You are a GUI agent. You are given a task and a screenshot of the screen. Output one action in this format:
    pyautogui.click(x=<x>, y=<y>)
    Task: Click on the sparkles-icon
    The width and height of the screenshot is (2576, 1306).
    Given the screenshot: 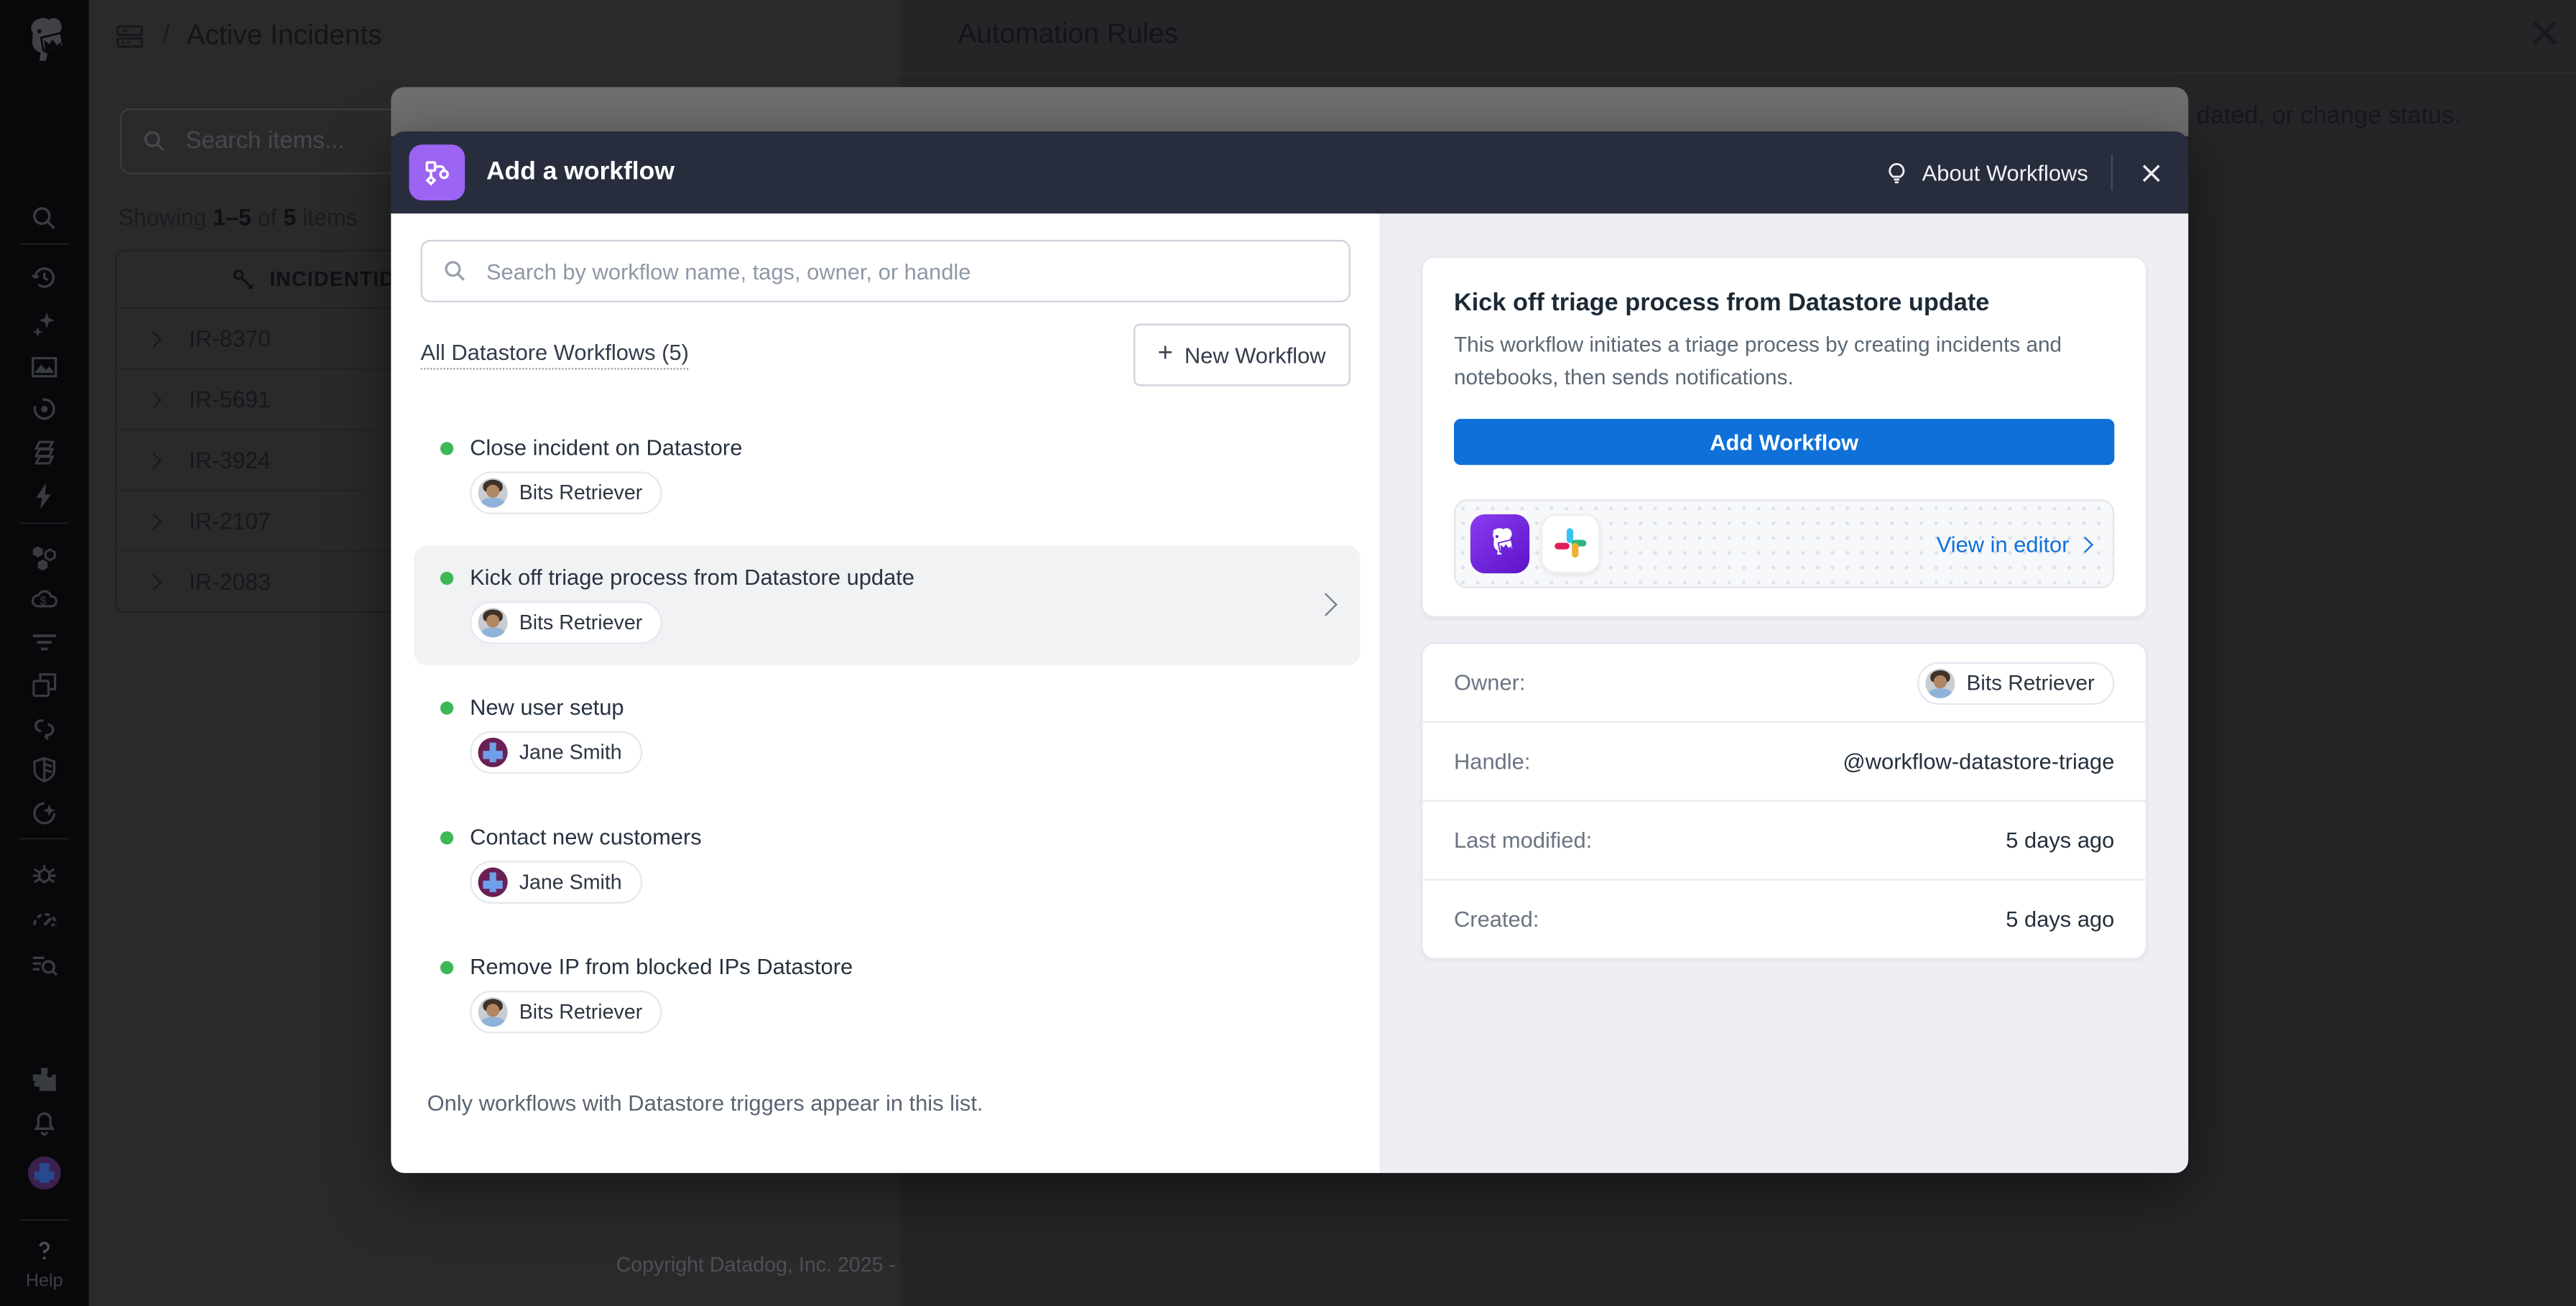 What is the action you would take?
    pyautogui.click(x=44, y=323)
    